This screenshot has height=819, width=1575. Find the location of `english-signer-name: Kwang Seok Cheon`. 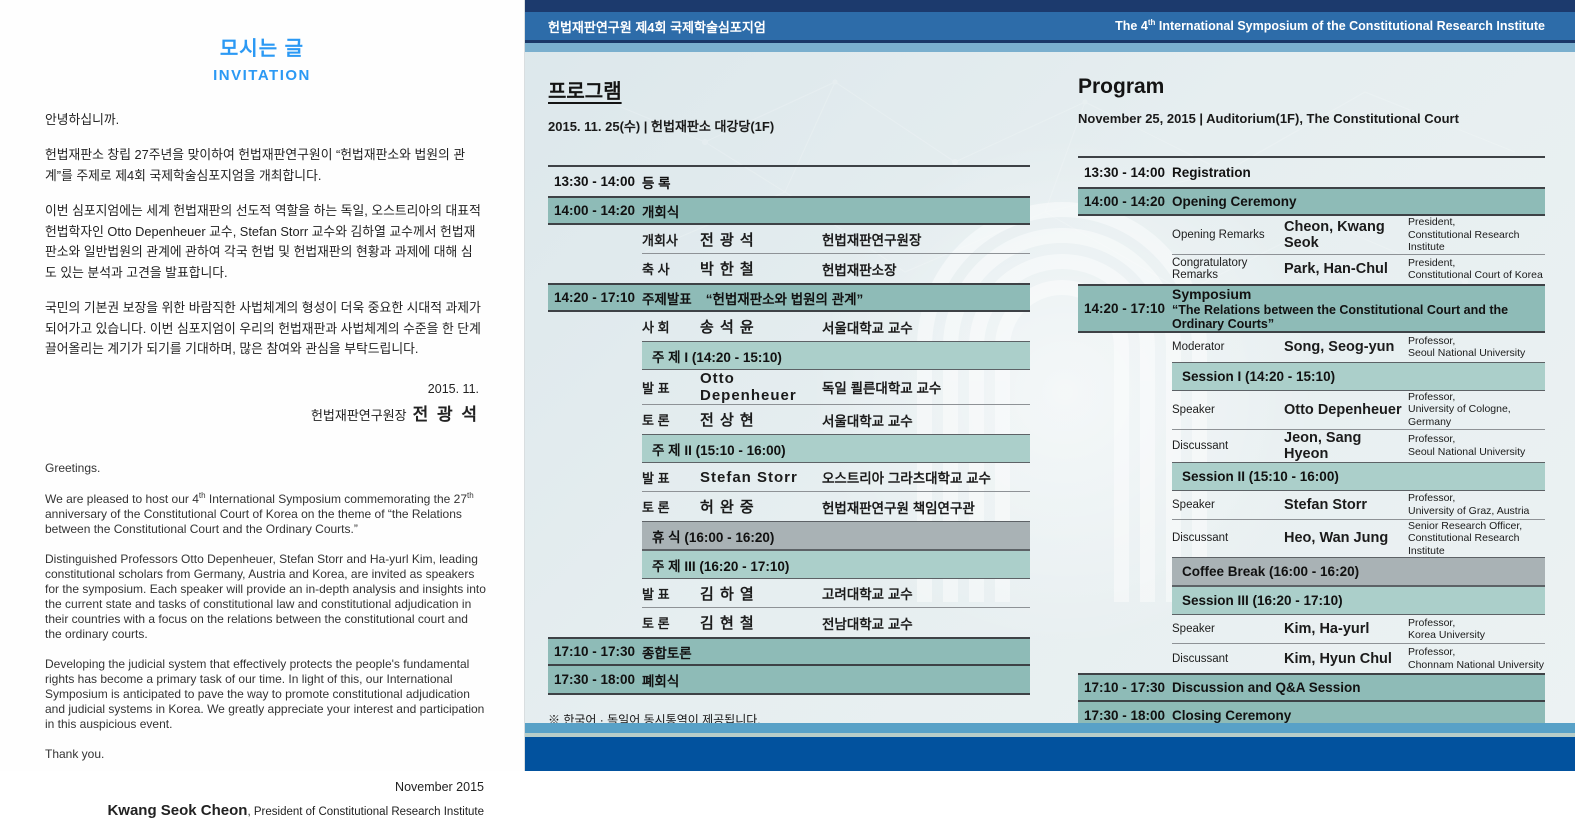

english-signer-name: Kwang Seok Cheon is located at coordinates (177, 810).